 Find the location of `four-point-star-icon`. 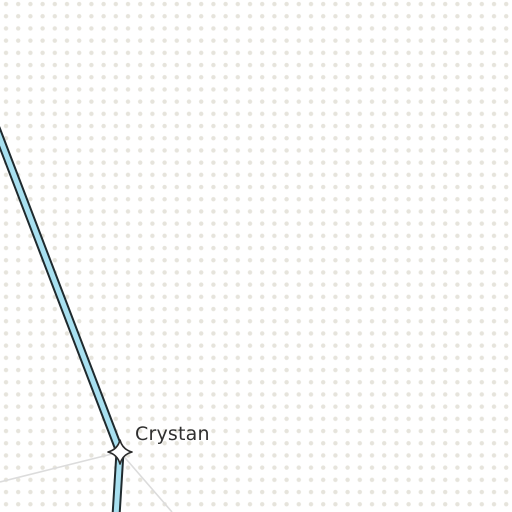

four-point-star-icon is located at coordinates (120, 452).